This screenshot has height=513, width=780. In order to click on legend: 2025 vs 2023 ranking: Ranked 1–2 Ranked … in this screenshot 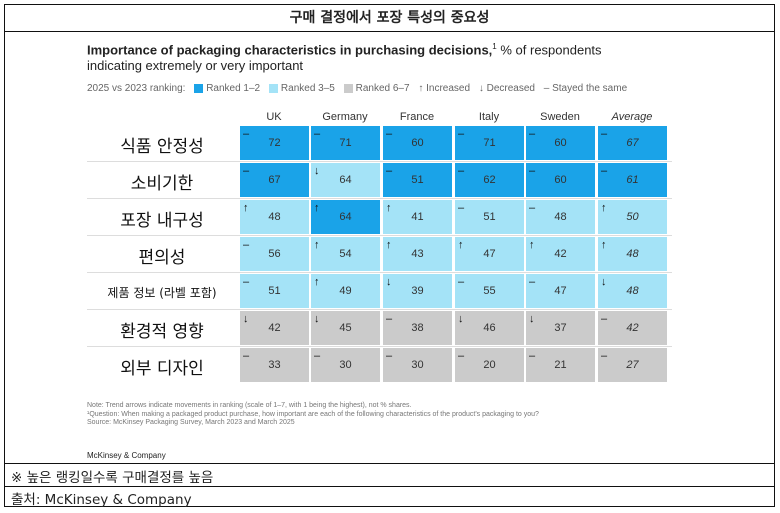, I will do `click(357, 88)`.